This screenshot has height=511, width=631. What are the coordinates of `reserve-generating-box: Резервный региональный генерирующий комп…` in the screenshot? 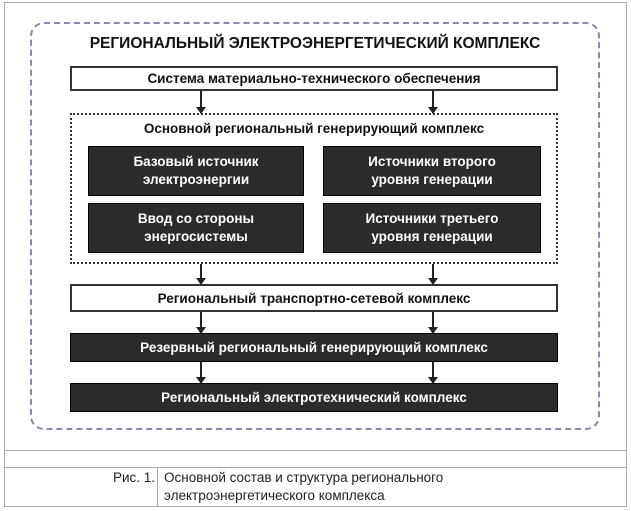 It's located at (314, 347).